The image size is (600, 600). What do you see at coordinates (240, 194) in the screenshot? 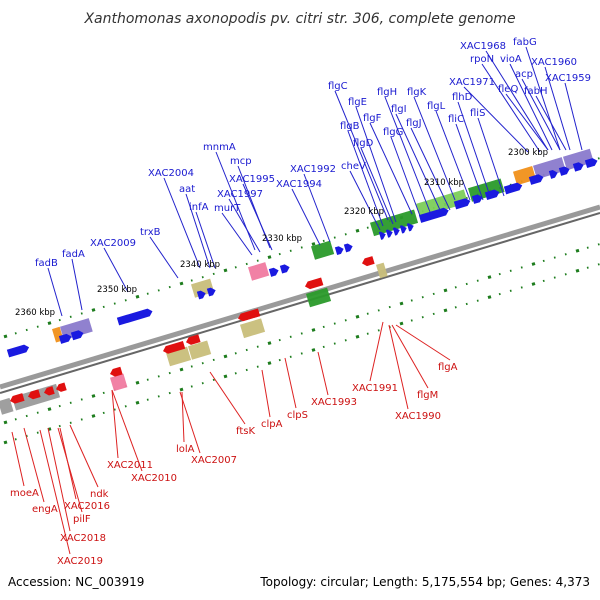
I see `gene-label: XAC1997` at bounding box center [240, 194].